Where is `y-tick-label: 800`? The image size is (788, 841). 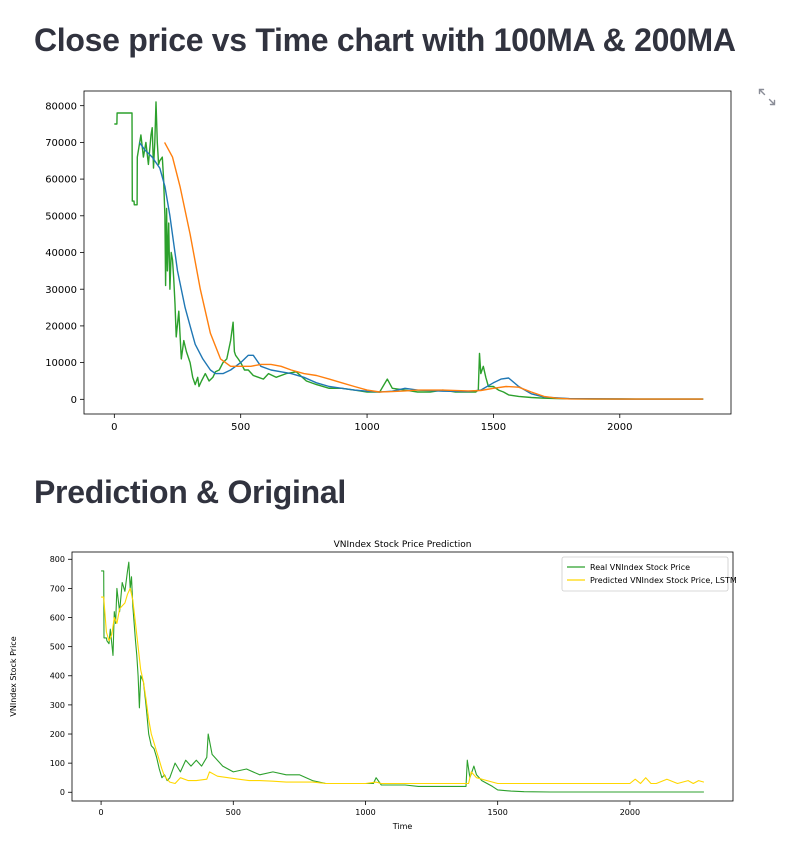 y-tick-label: 800 is located at coordinates (57, 559).